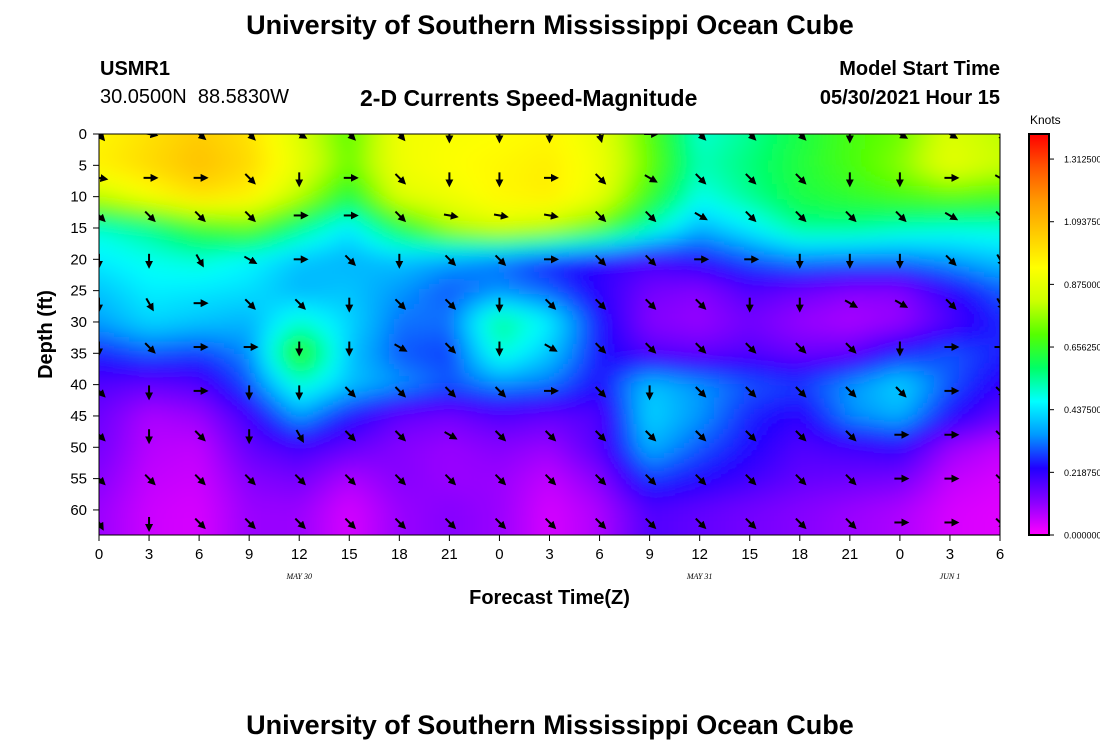 This screenshot has height=750, width=1100. I want to click on y-tick-label: 50, so click(78, 447).